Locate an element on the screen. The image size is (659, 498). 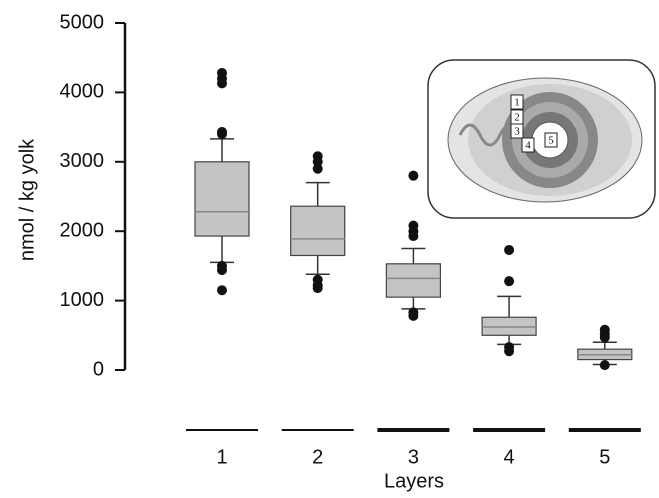
x-tick-label: 5 is located at coordinates (604, 457).